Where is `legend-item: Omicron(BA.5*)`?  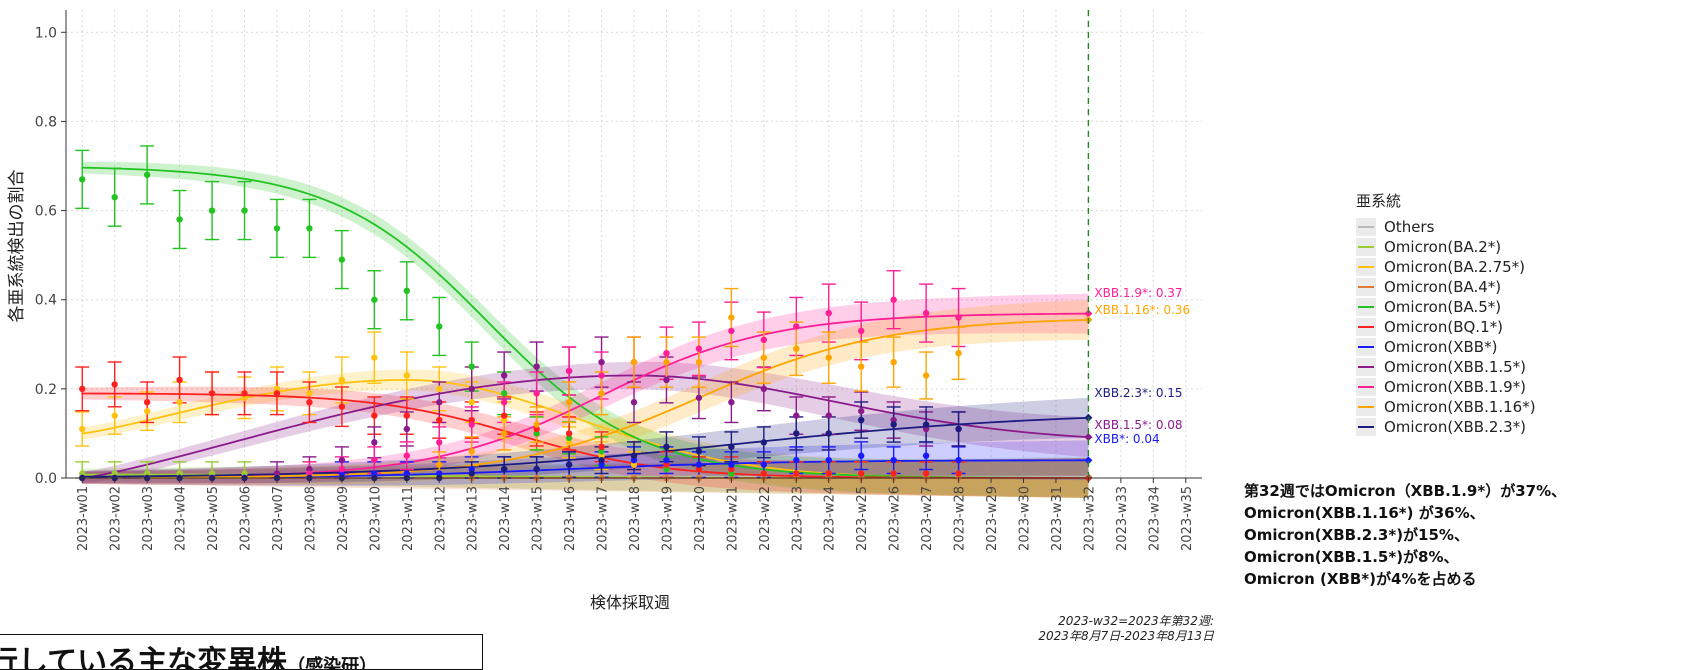 legend-item: Omicron(BA.5*) is located at coordinates (1521, 307).